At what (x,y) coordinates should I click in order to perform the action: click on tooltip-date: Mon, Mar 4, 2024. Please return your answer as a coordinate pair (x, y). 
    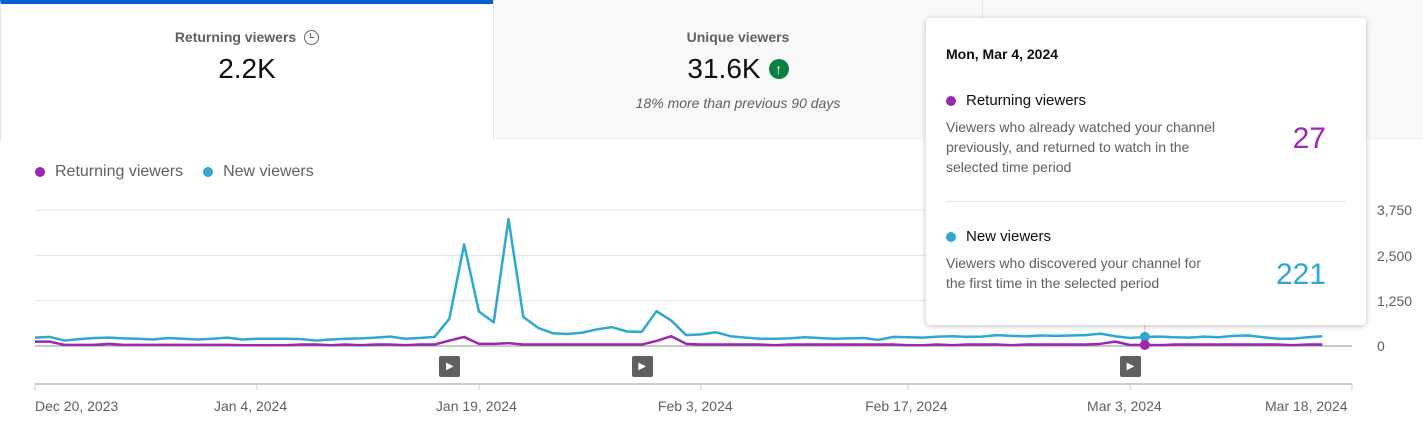
    Looking at the image, I should click on (1002, 54).